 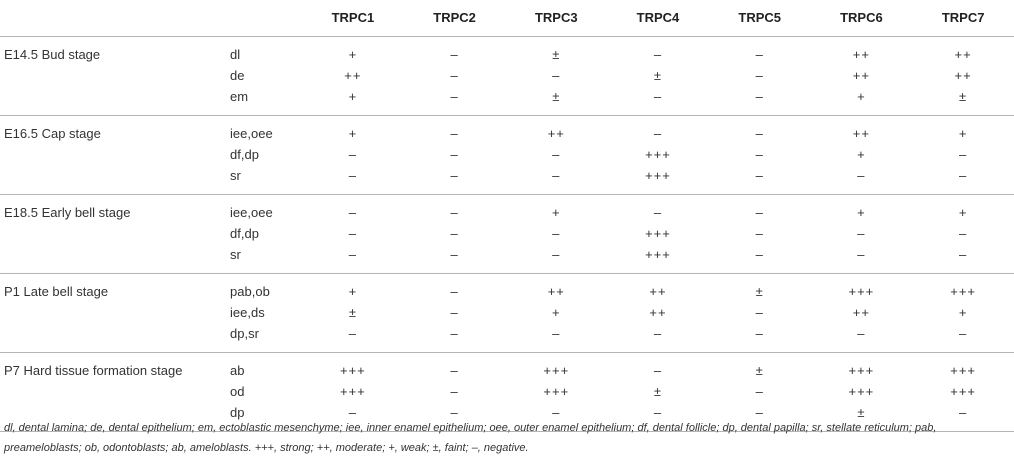 What do you see at coordinates (353, 18) in the screenshot?
I see `column-header: TRPC1` at bounding box center [353, 18].